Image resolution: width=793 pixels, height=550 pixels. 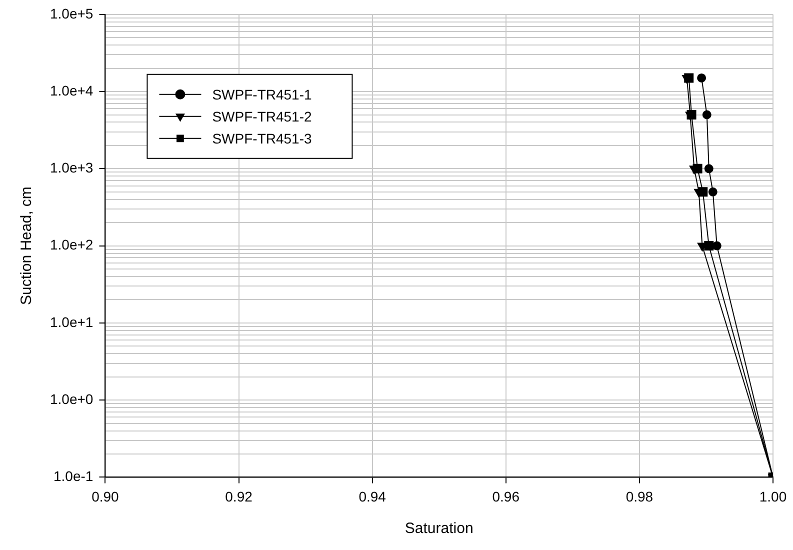 What do you see at coordinates (72, 322) in the screenshot?
I see `y-tick-label: 1.0e+1` at bounding box center [72, 322].